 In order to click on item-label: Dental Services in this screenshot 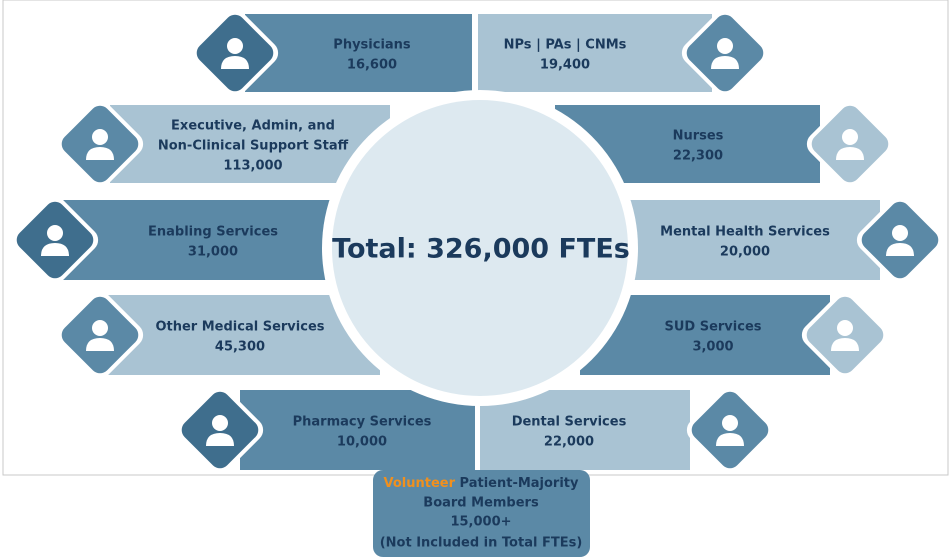, I will do `click(569, 422)`.